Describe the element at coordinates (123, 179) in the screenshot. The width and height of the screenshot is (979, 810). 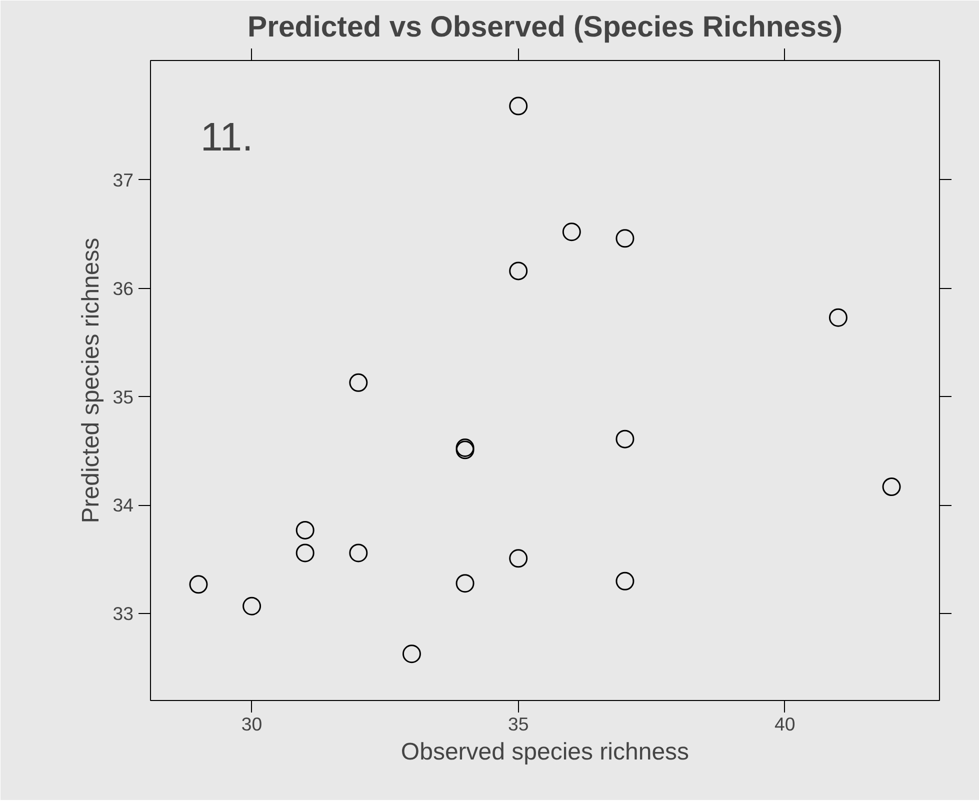
I see `y-tick-label: 37` at that location.